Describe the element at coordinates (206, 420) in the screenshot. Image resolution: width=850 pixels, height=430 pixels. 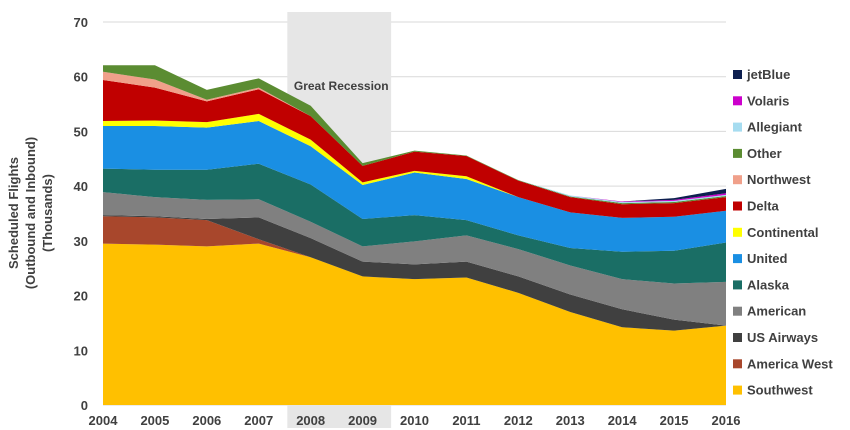
I see `x-tick-2006: 2006` at that location.